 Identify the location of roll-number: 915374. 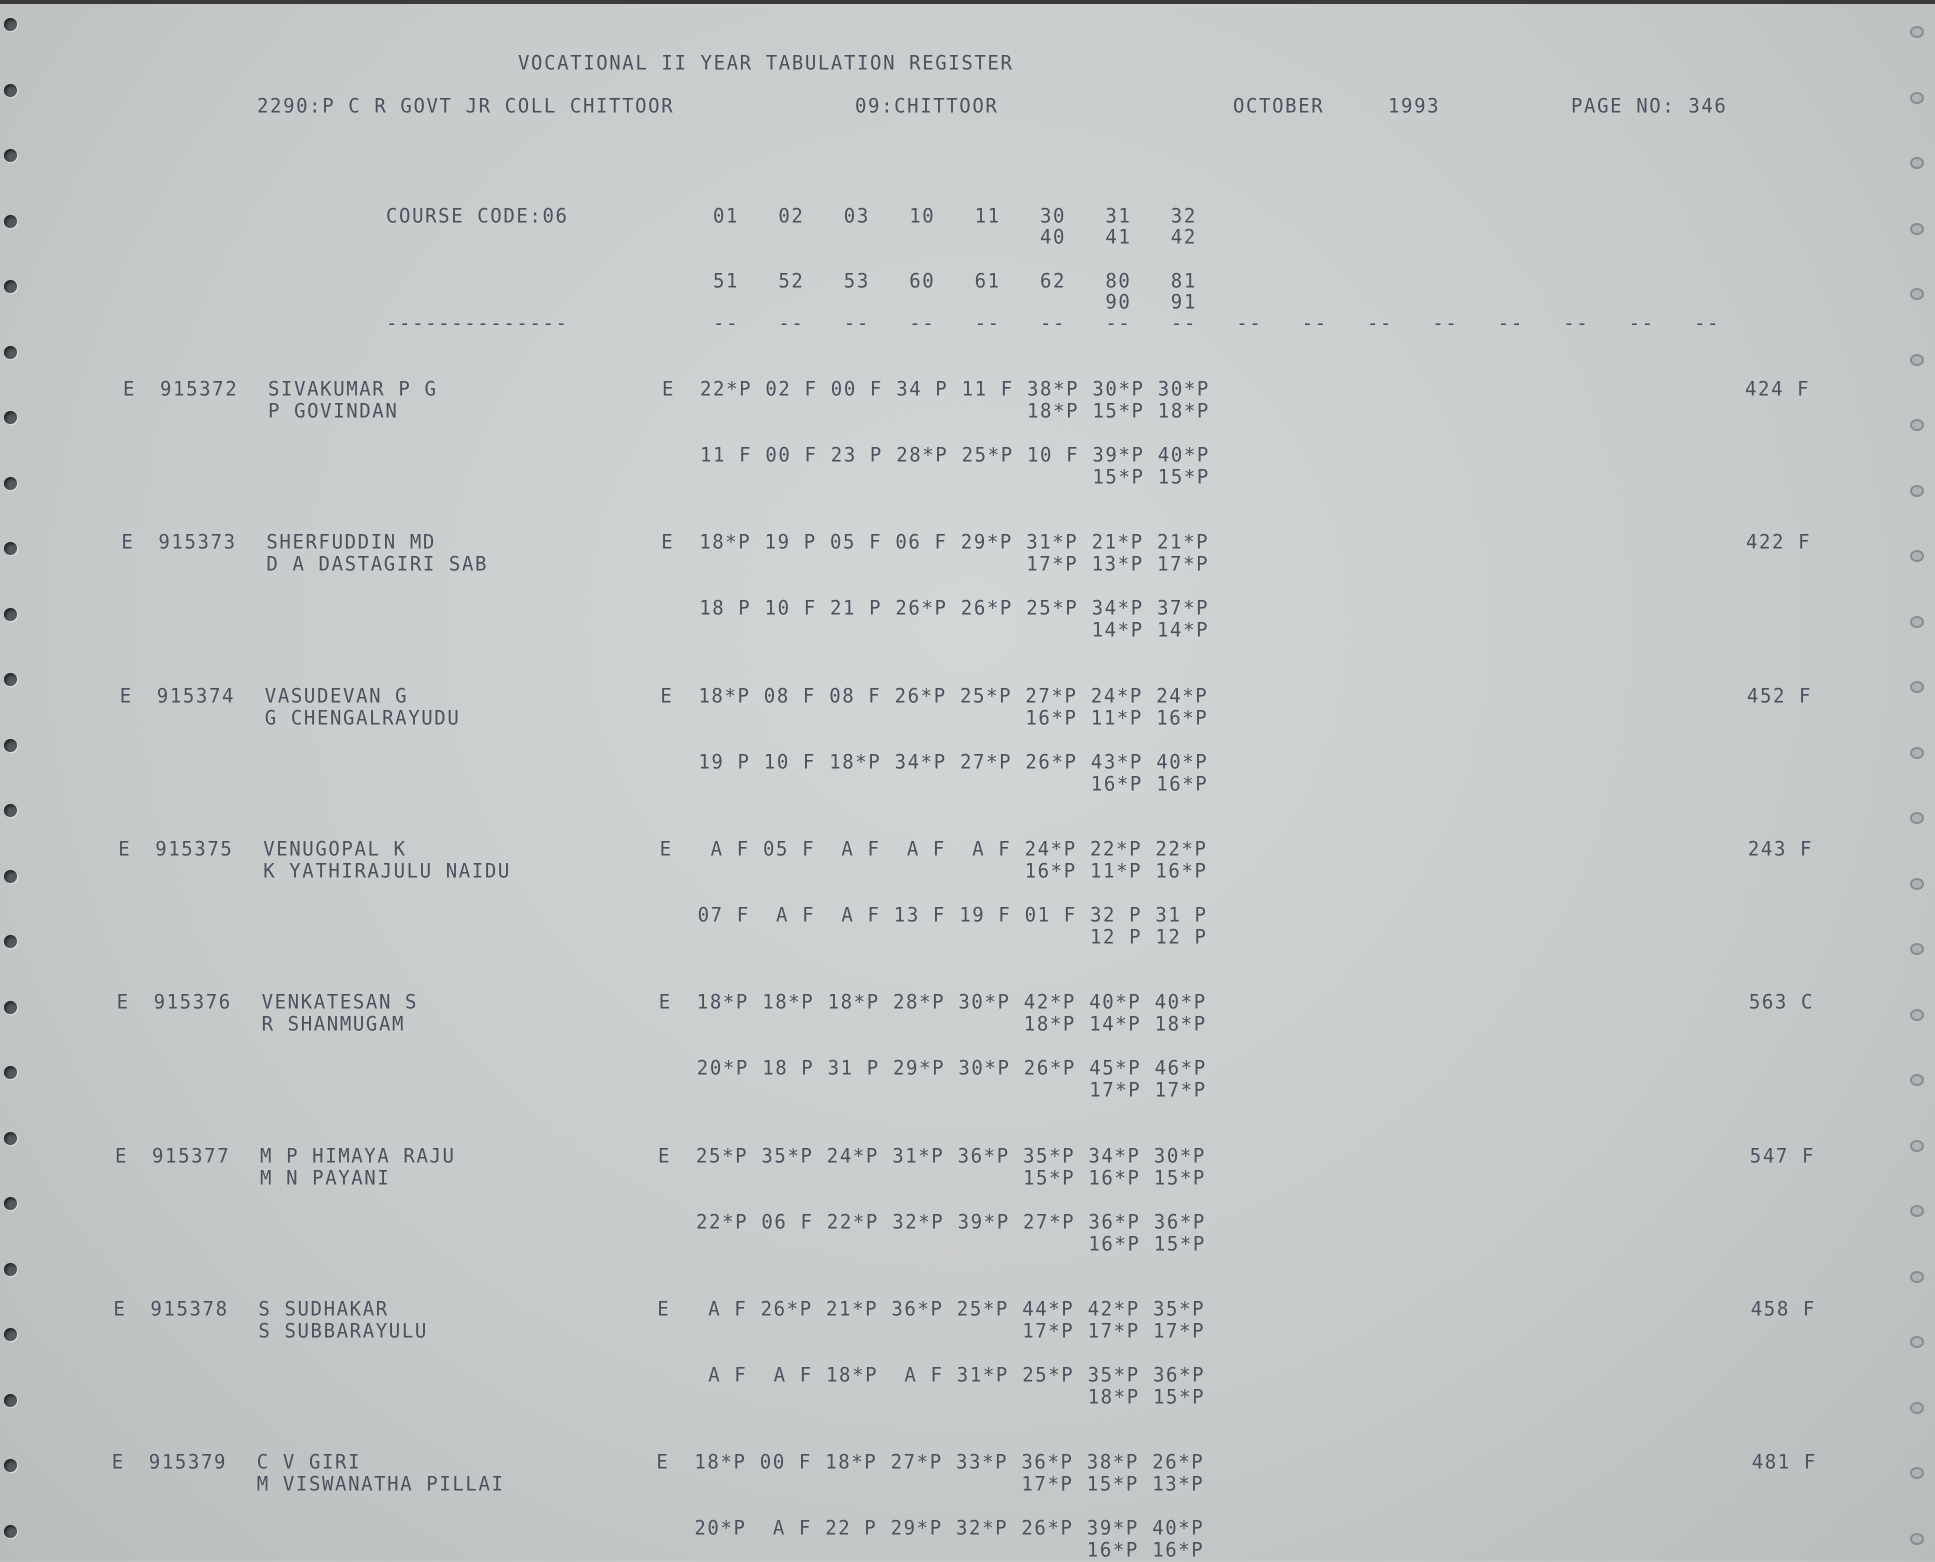
(196, 696).